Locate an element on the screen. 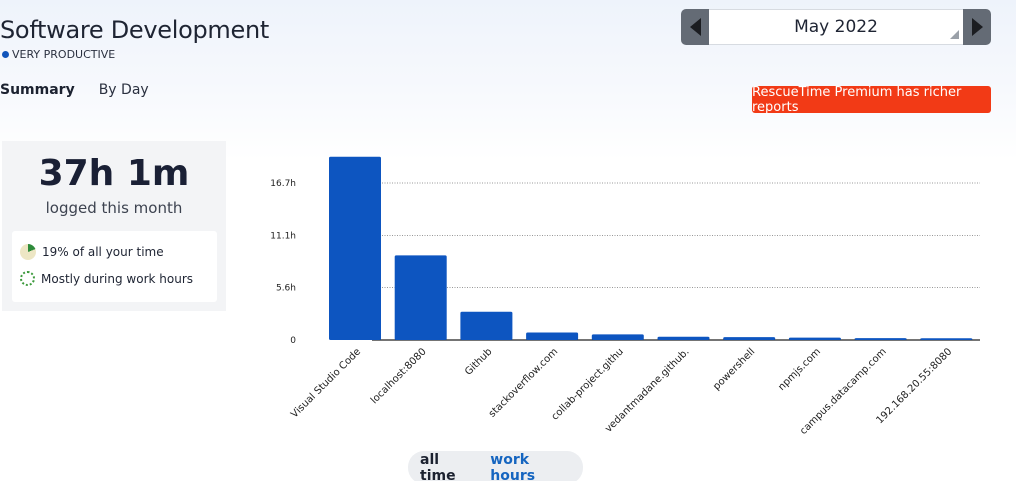 The height and width of the screenshot is (481, 1016). y-tick-label: 11.1h is located at coordinates (283, 237).